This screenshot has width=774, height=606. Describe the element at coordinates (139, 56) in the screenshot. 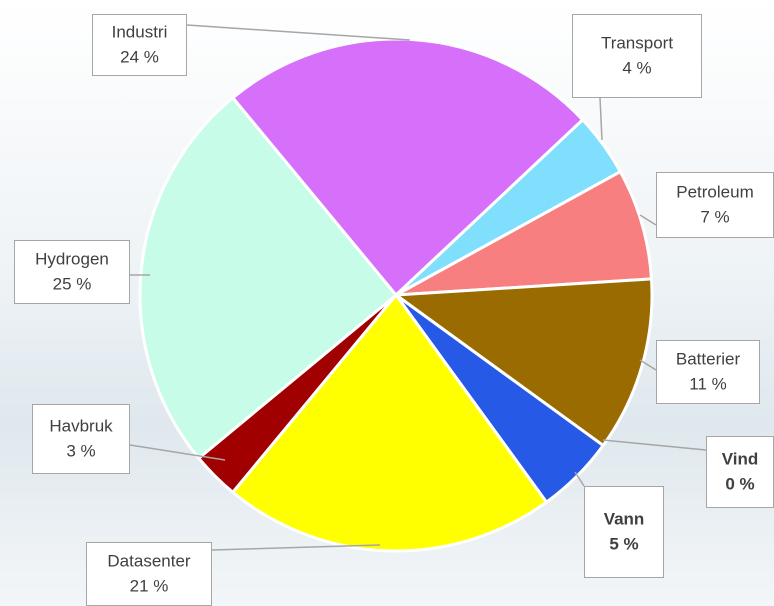

I see `label-value: 24 %` at that location.